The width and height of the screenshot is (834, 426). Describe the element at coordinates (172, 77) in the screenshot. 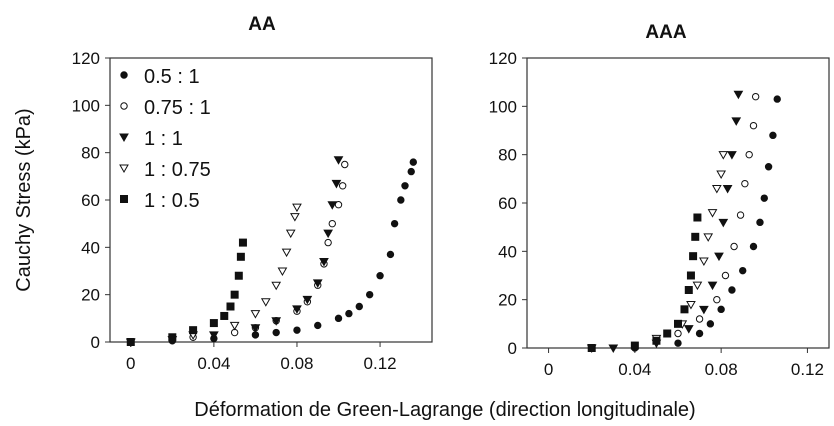

I see `legend-label: 0.5 : 1` at that location.